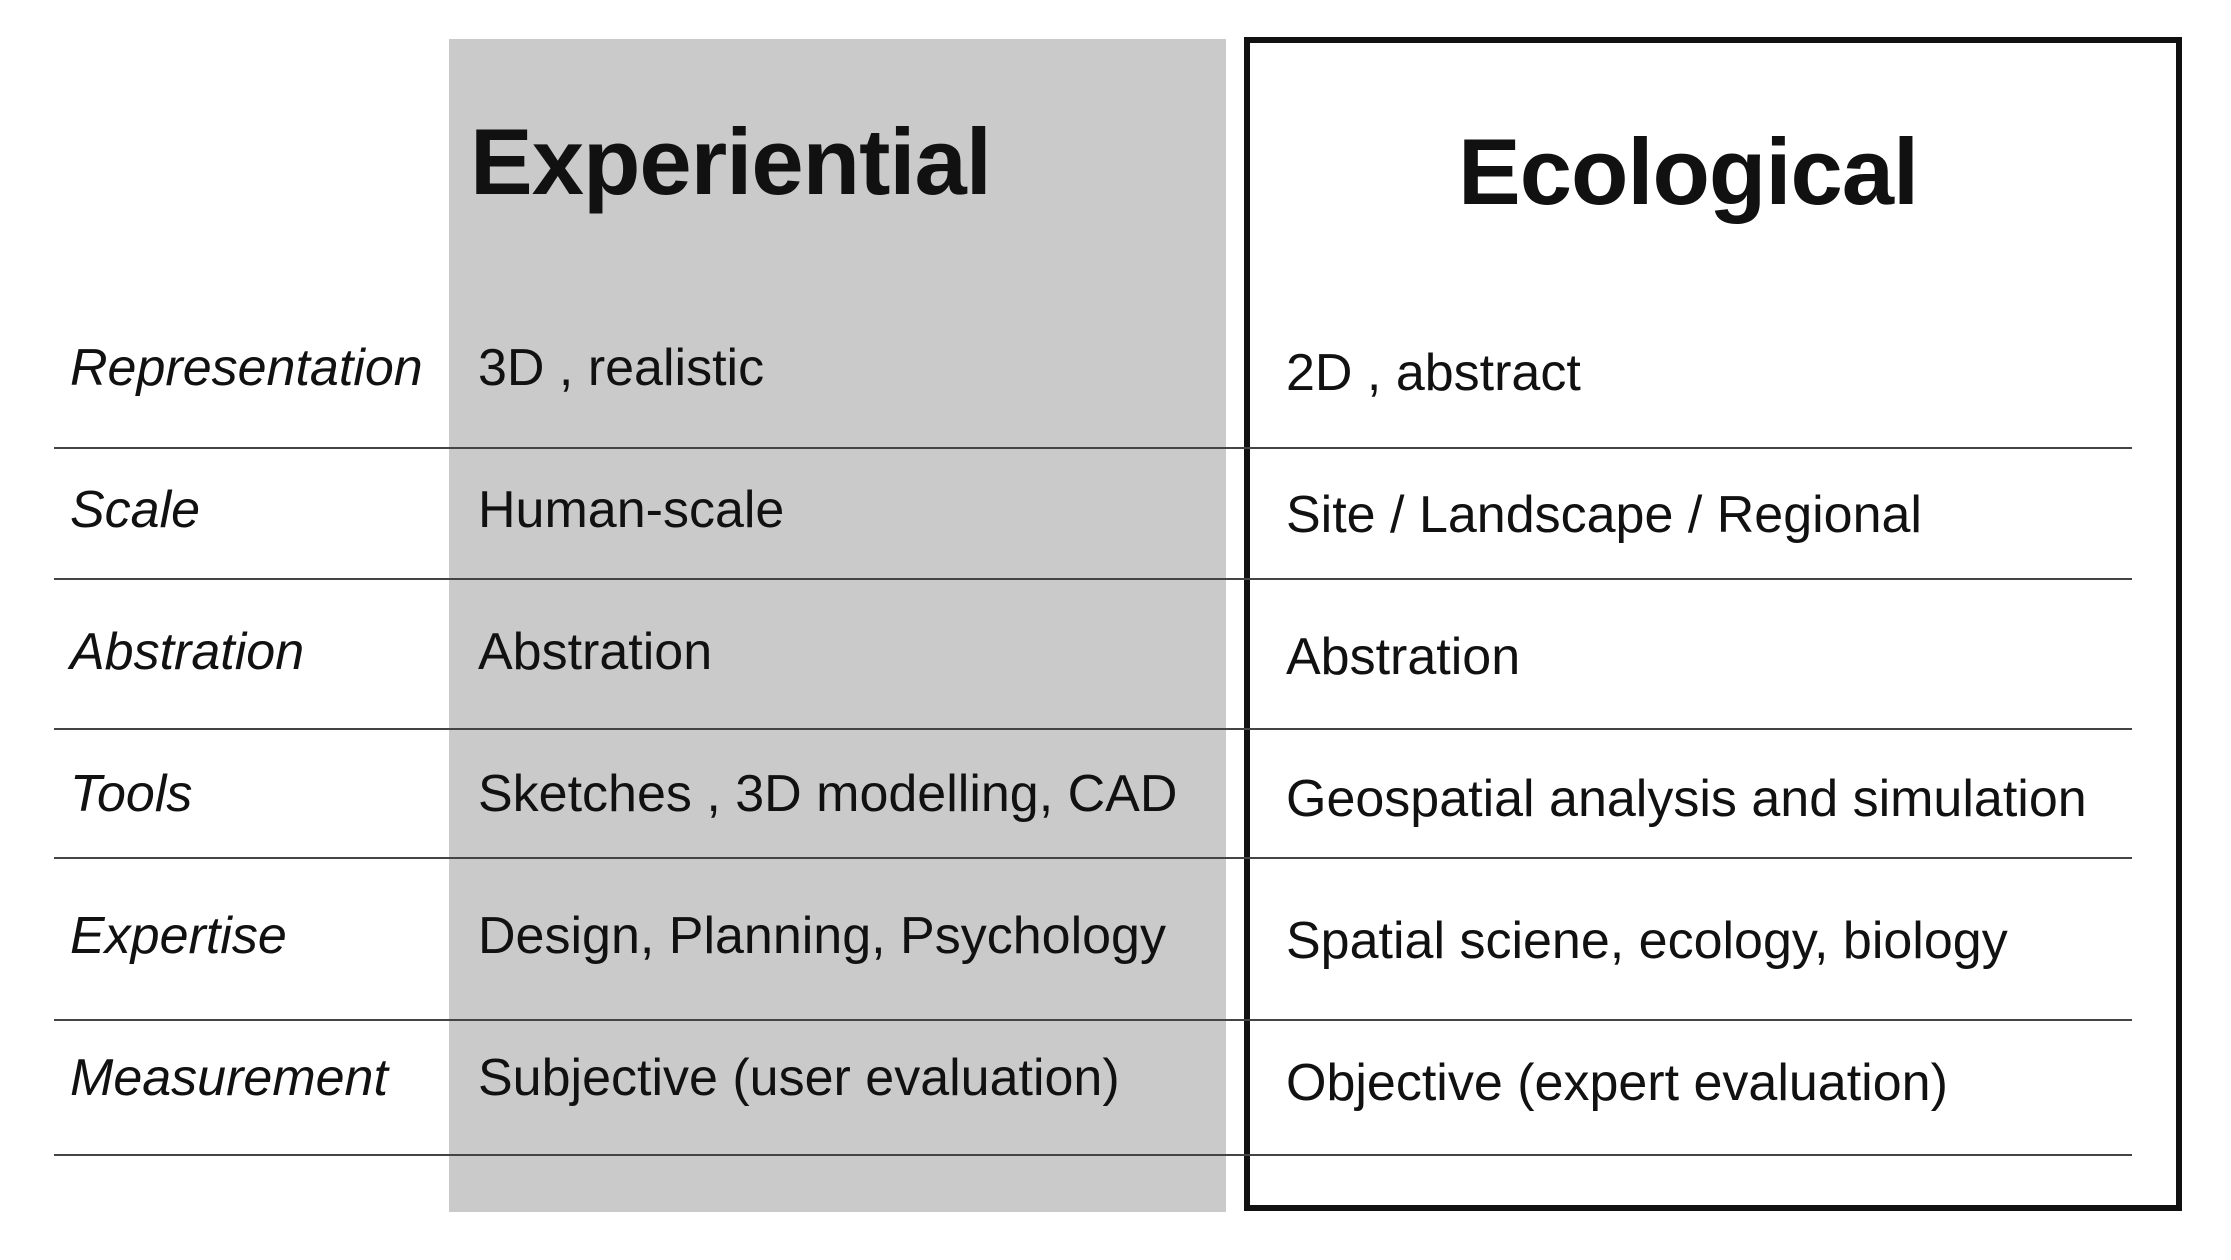  I want to click on row-label-expertise: Expertise, so click(178, 936).